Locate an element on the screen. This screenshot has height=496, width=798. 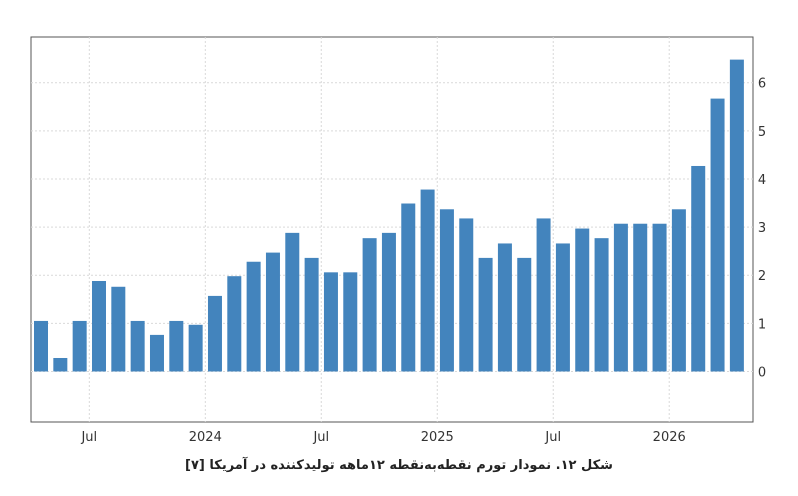
x-tick-label: 2024 is located at coordinates (205, 437).